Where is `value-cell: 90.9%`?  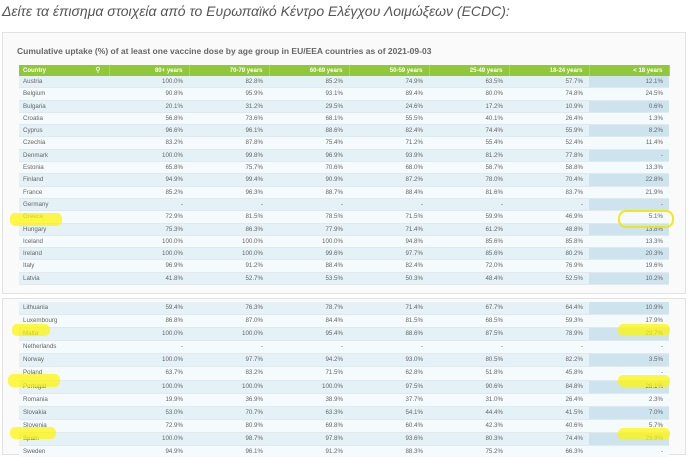
value-cell: 90.9% is located at coordinates (309, 180).